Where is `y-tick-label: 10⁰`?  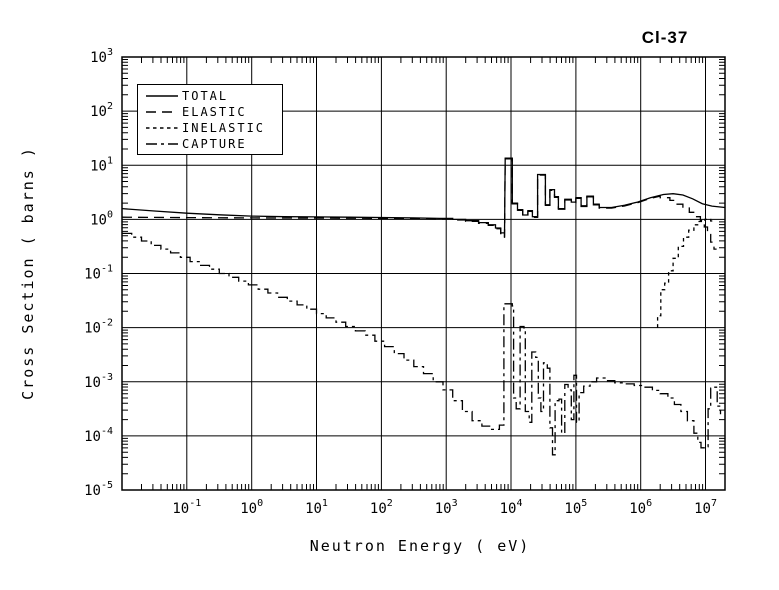 y-tick-label: 10⁰ is located at coordinates (101, 218).